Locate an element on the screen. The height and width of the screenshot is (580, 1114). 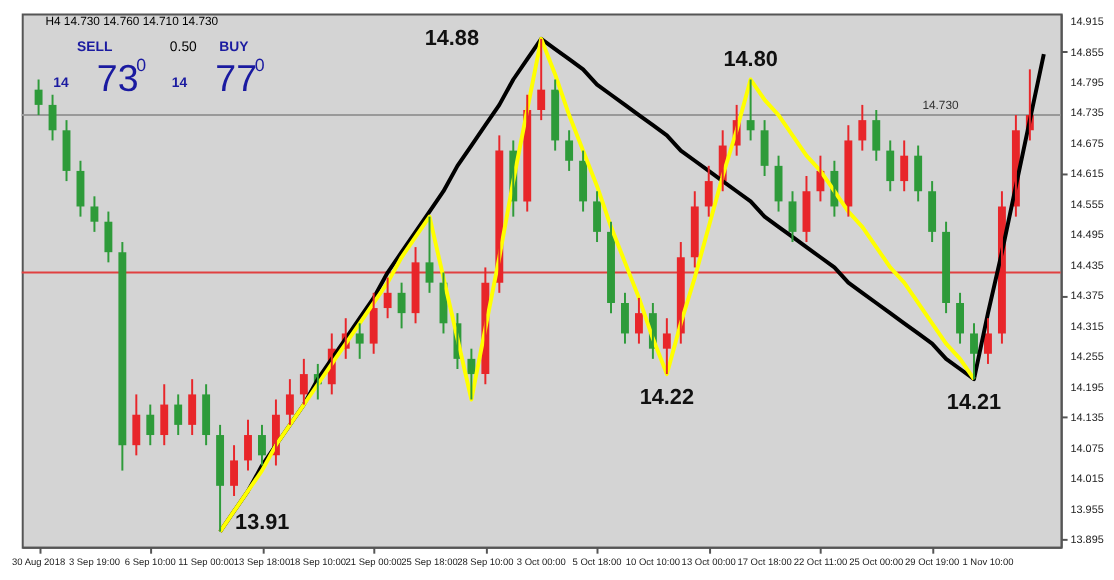
annotation: 14.22 is located at coordinates (667, 397).